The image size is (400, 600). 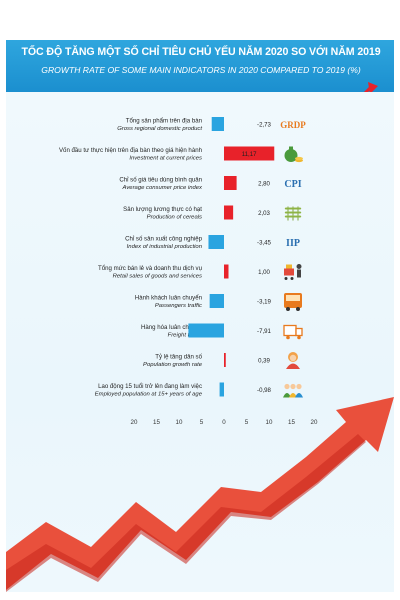 I want to click on data-label: 2,03, so click(x=264, y=213).